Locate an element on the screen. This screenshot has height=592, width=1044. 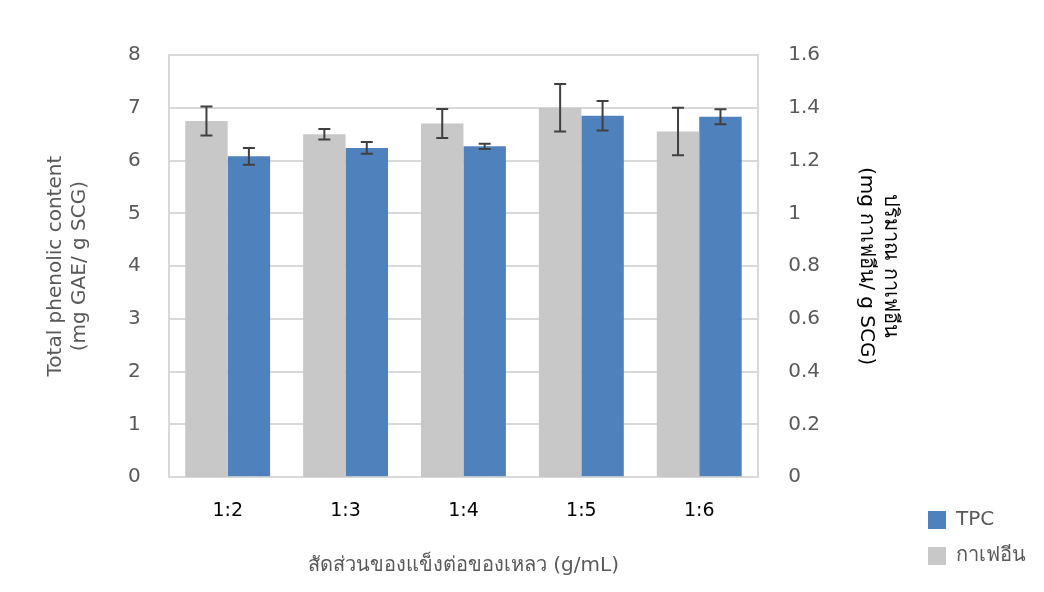
y-axis-title: Total phenolic content (mg GAE/ g SCG) is located at coordinates (66, 266).